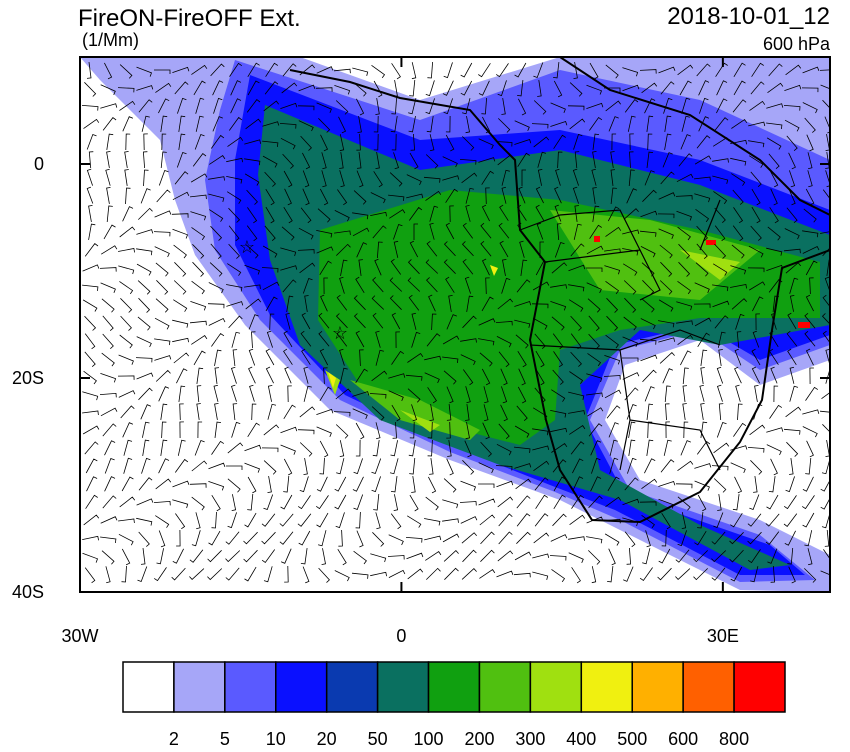 The height and width of the screenshot is (752, 850). Describe the element at coordinates (479, 738) in the screenshot. I see `colorbar-label: 200` at that location.